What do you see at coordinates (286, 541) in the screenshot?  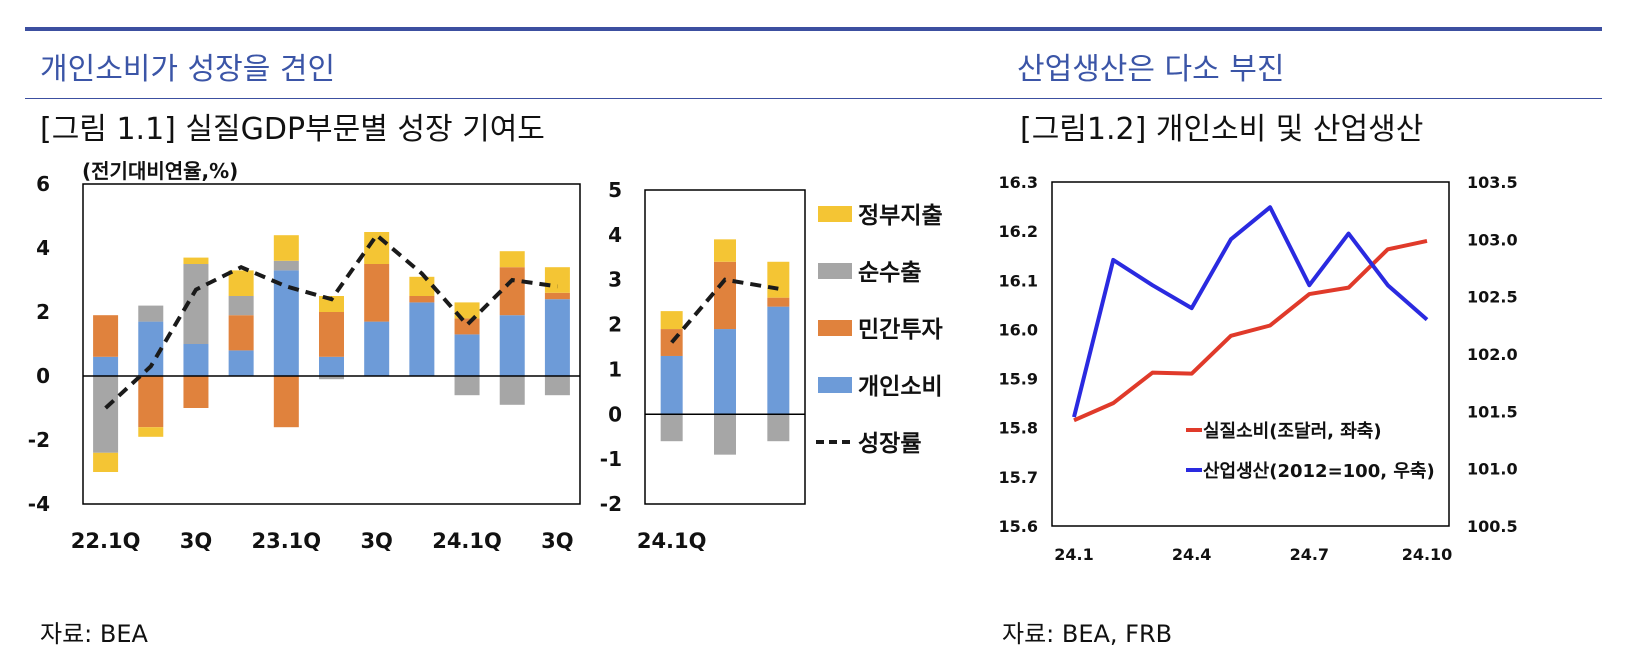 I see `main-x-tick-label: 23.1Q` at bounding box center [286, 541].